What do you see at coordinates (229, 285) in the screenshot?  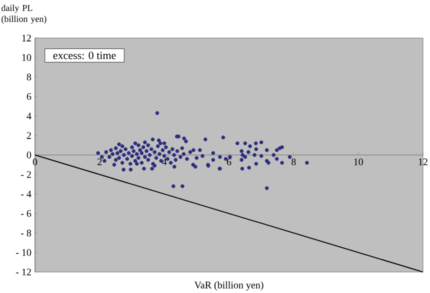 I see `x-axis-title: VaR (billion yen)` at bounding box center [229, 285].